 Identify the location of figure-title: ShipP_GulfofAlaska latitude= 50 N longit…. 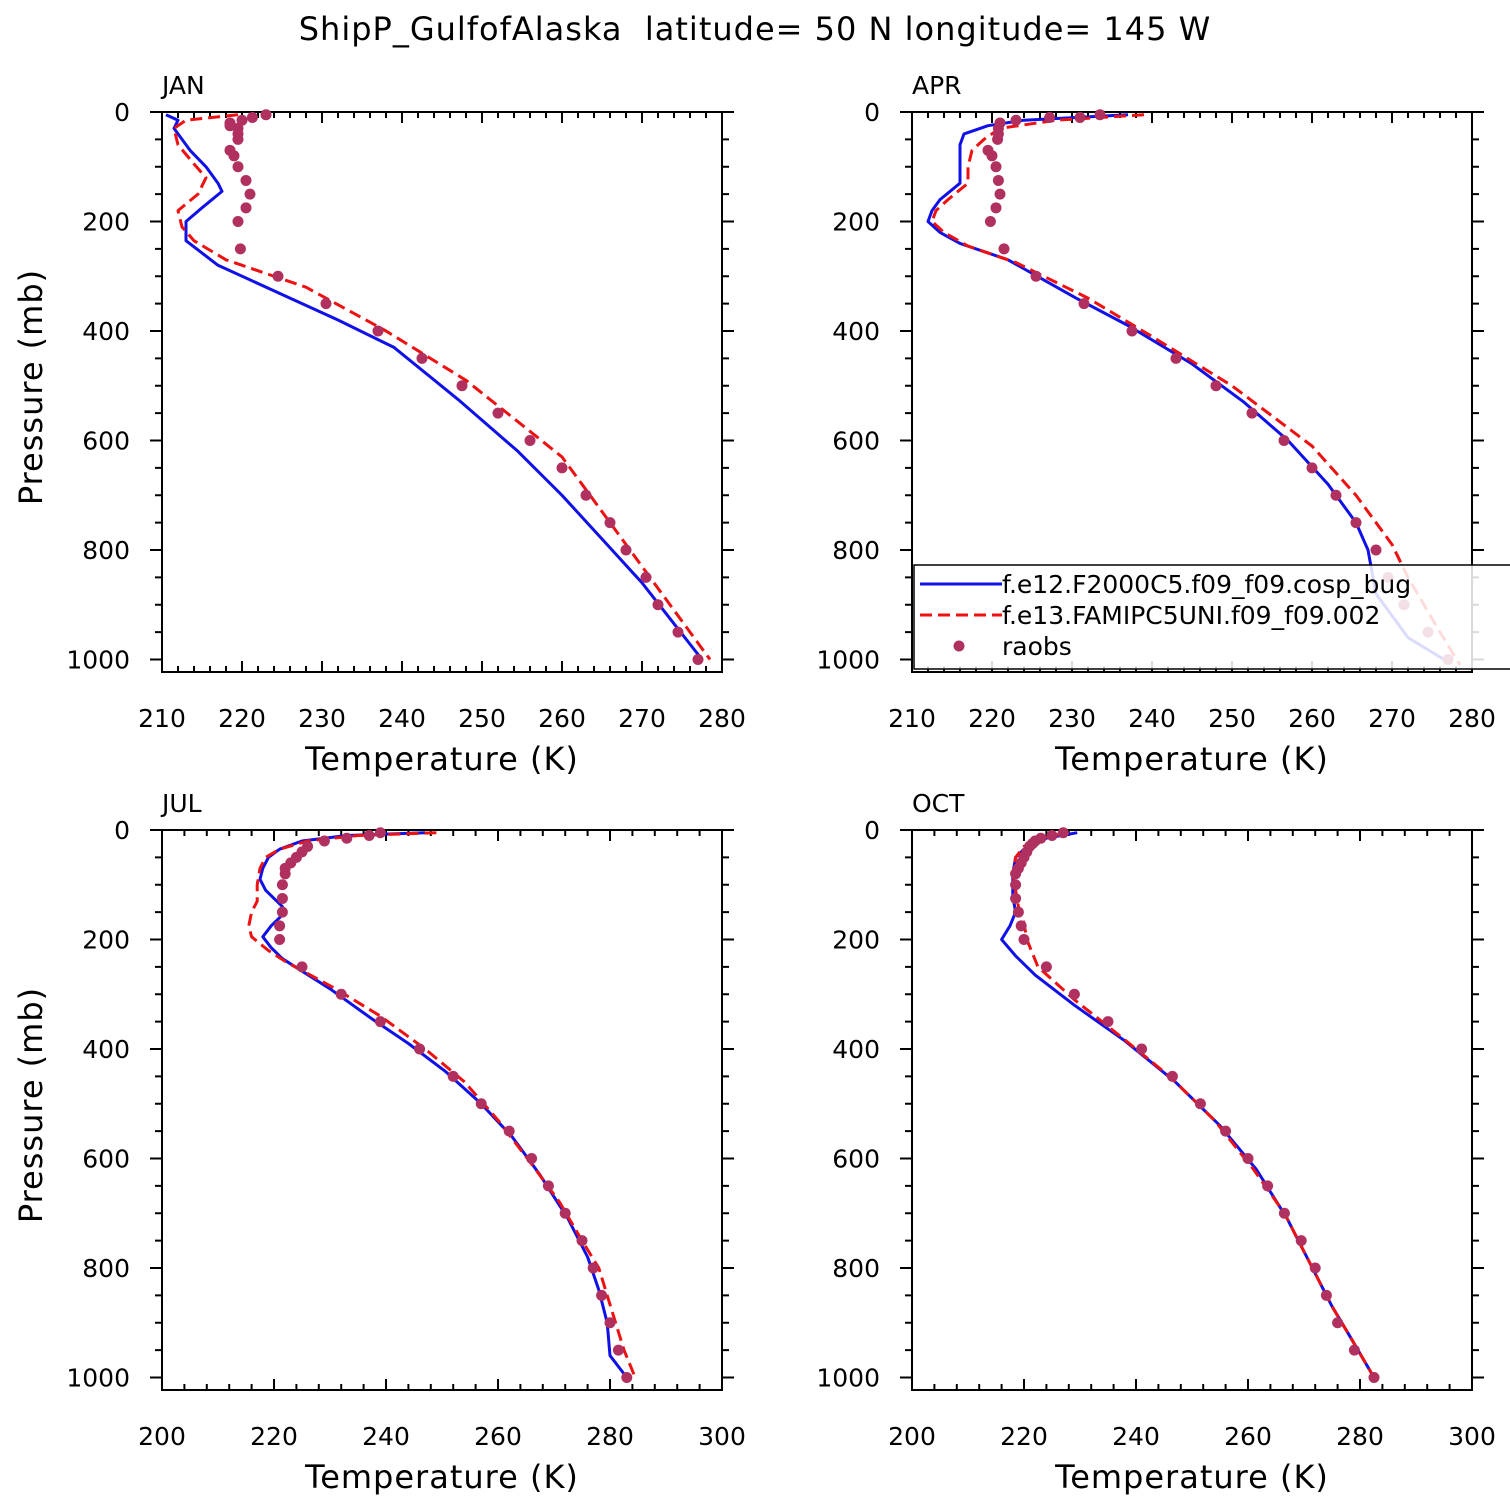
(755, 29).